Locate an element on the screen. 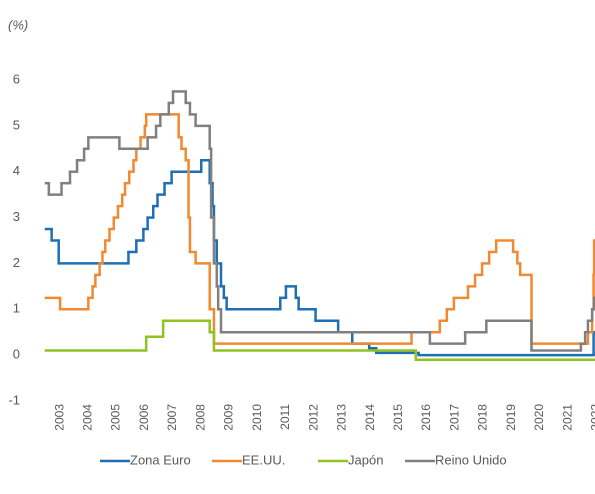  x-tick-label: 2014 is located at coordinates (370, 417).